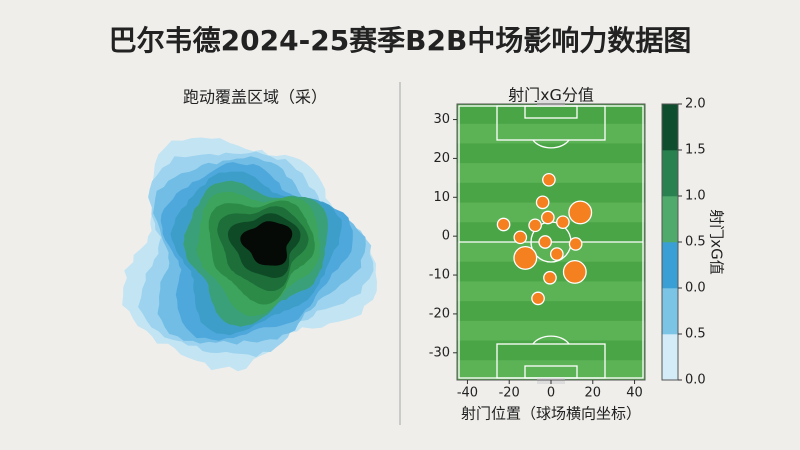 The image size is (800, 450). What do you see at coordinates (441, 197) in the screenshot?
I see `y-tick-label: 10` at bounding box center [441, 197].